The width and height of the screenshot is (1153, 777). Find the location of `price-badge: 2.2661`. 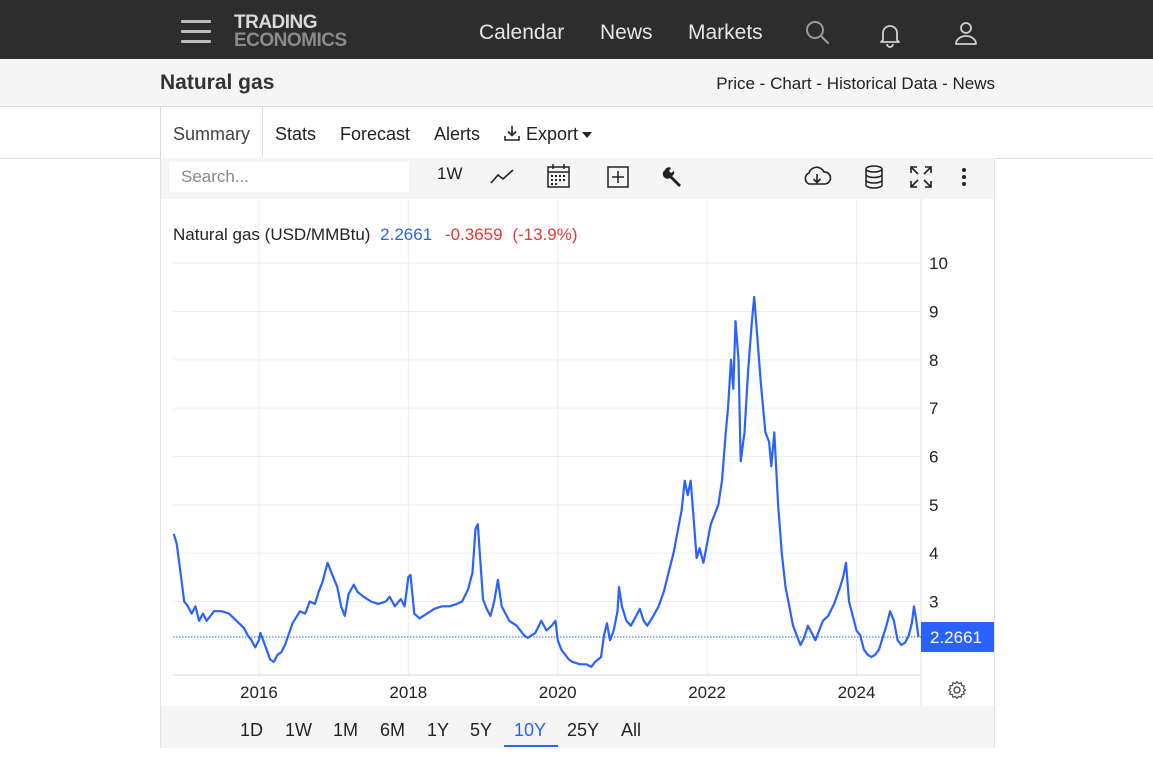

price-badge: 2.2661 is located at coordinates (957, 636).